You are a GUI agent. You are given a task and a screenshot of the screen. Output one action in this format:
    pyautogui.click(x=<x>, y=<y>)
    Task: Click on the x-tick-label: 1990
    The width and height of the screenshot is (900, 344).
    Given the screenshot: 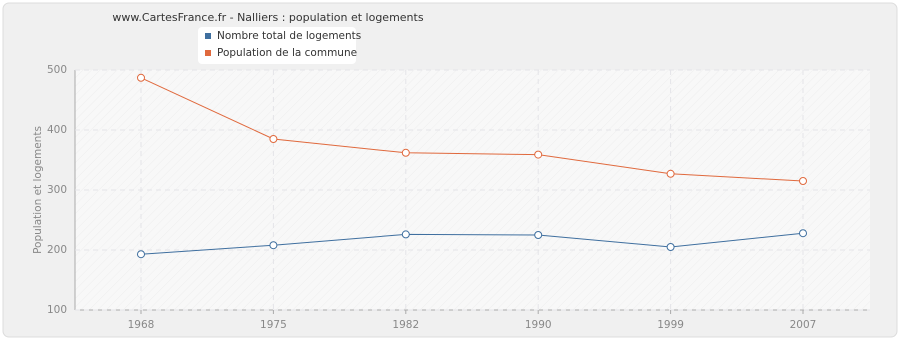 What is the action you would take?
    pyautogui.click(x=538, y=325)
    